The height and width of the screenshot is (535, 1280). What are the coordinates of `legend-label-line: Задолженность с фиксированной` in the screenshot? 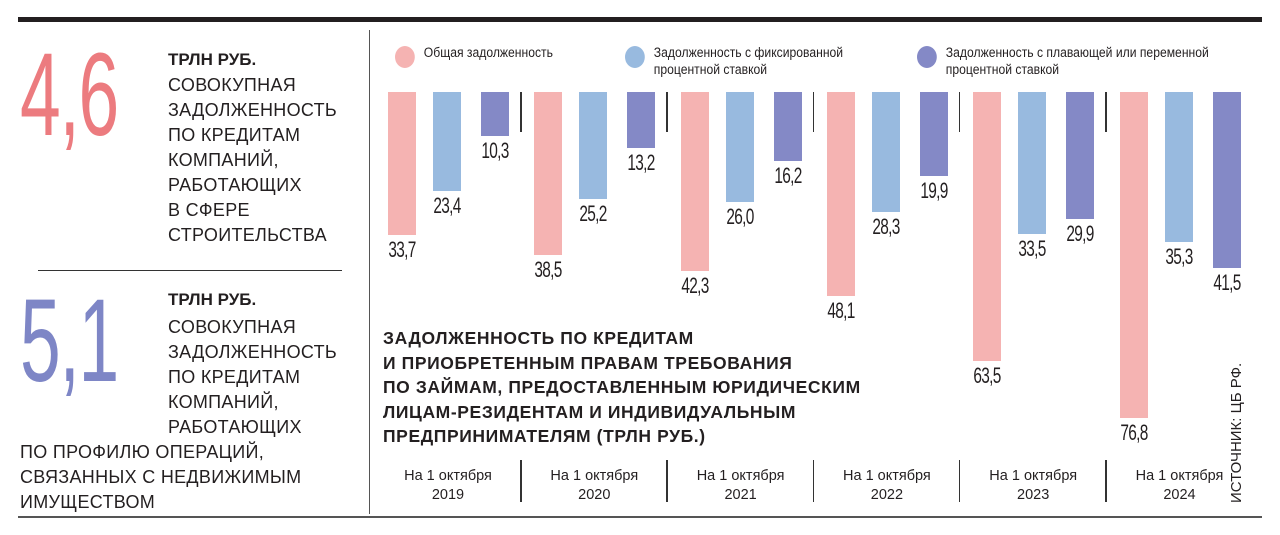 It's located at (748, 52).